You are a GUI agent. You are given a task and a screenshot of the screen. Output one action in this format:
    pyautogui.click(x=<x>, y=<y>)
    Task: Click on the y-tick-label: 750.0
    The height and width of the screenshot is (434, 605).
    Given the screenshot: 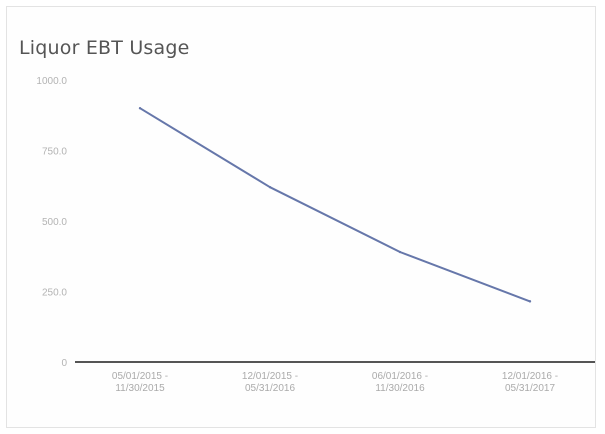 What is the action you would take?
    pyautogui.click(x=54, y=152)
    